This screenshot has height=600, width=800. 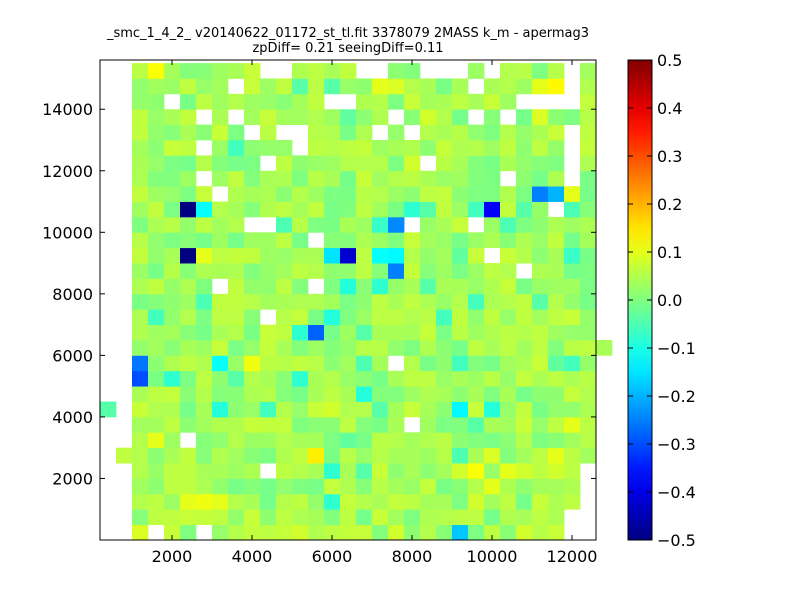 What do you see at coordinates (252, 556) in the screenshot?
I see `x-tick-label: 4000` at bounding box center [252, 556].